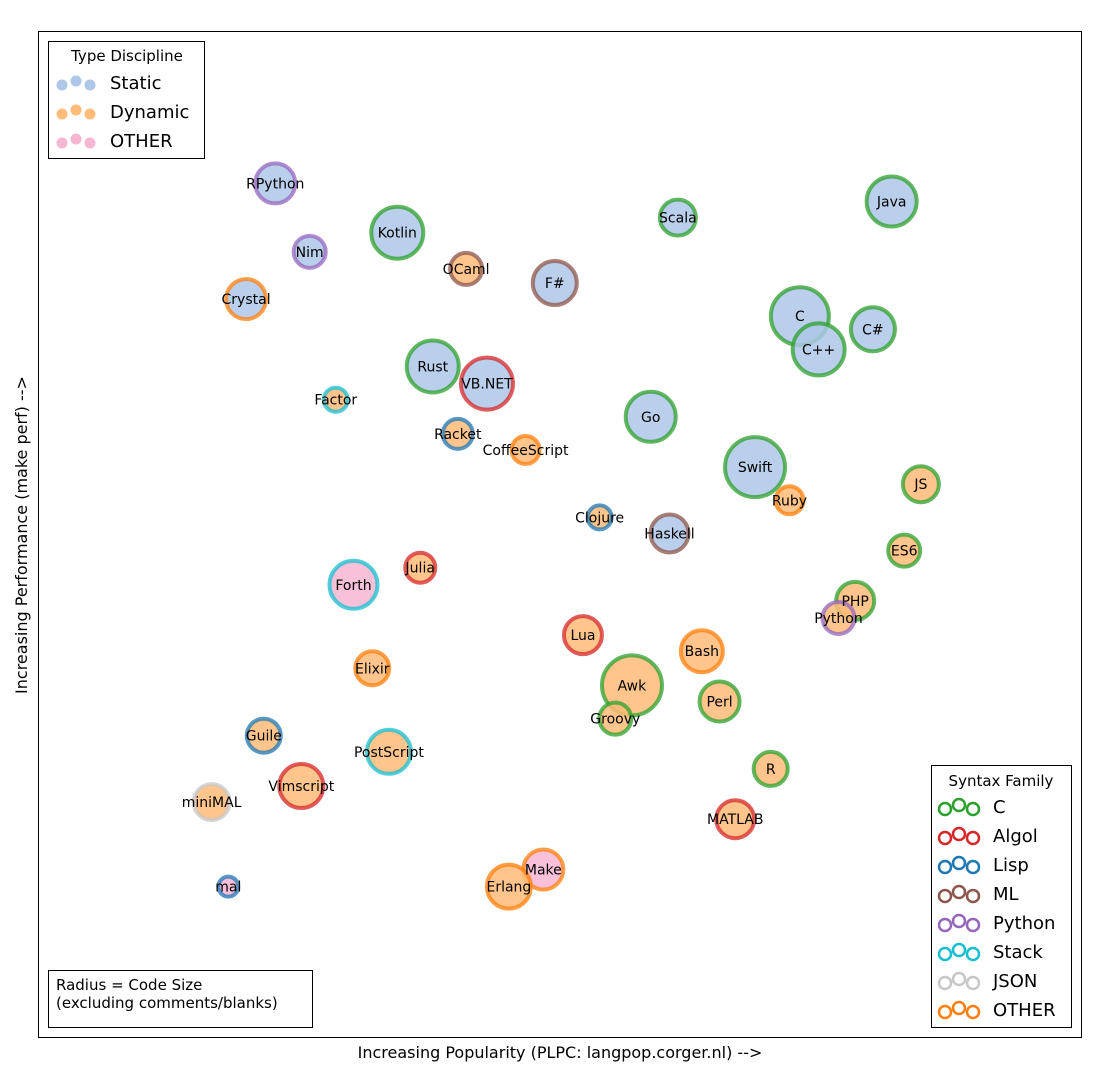 Image resolution: width=1112 pixels, height=1072 pixels. I want to click on type-legend-label-dynamic: Dynamic, so click(149, 112).